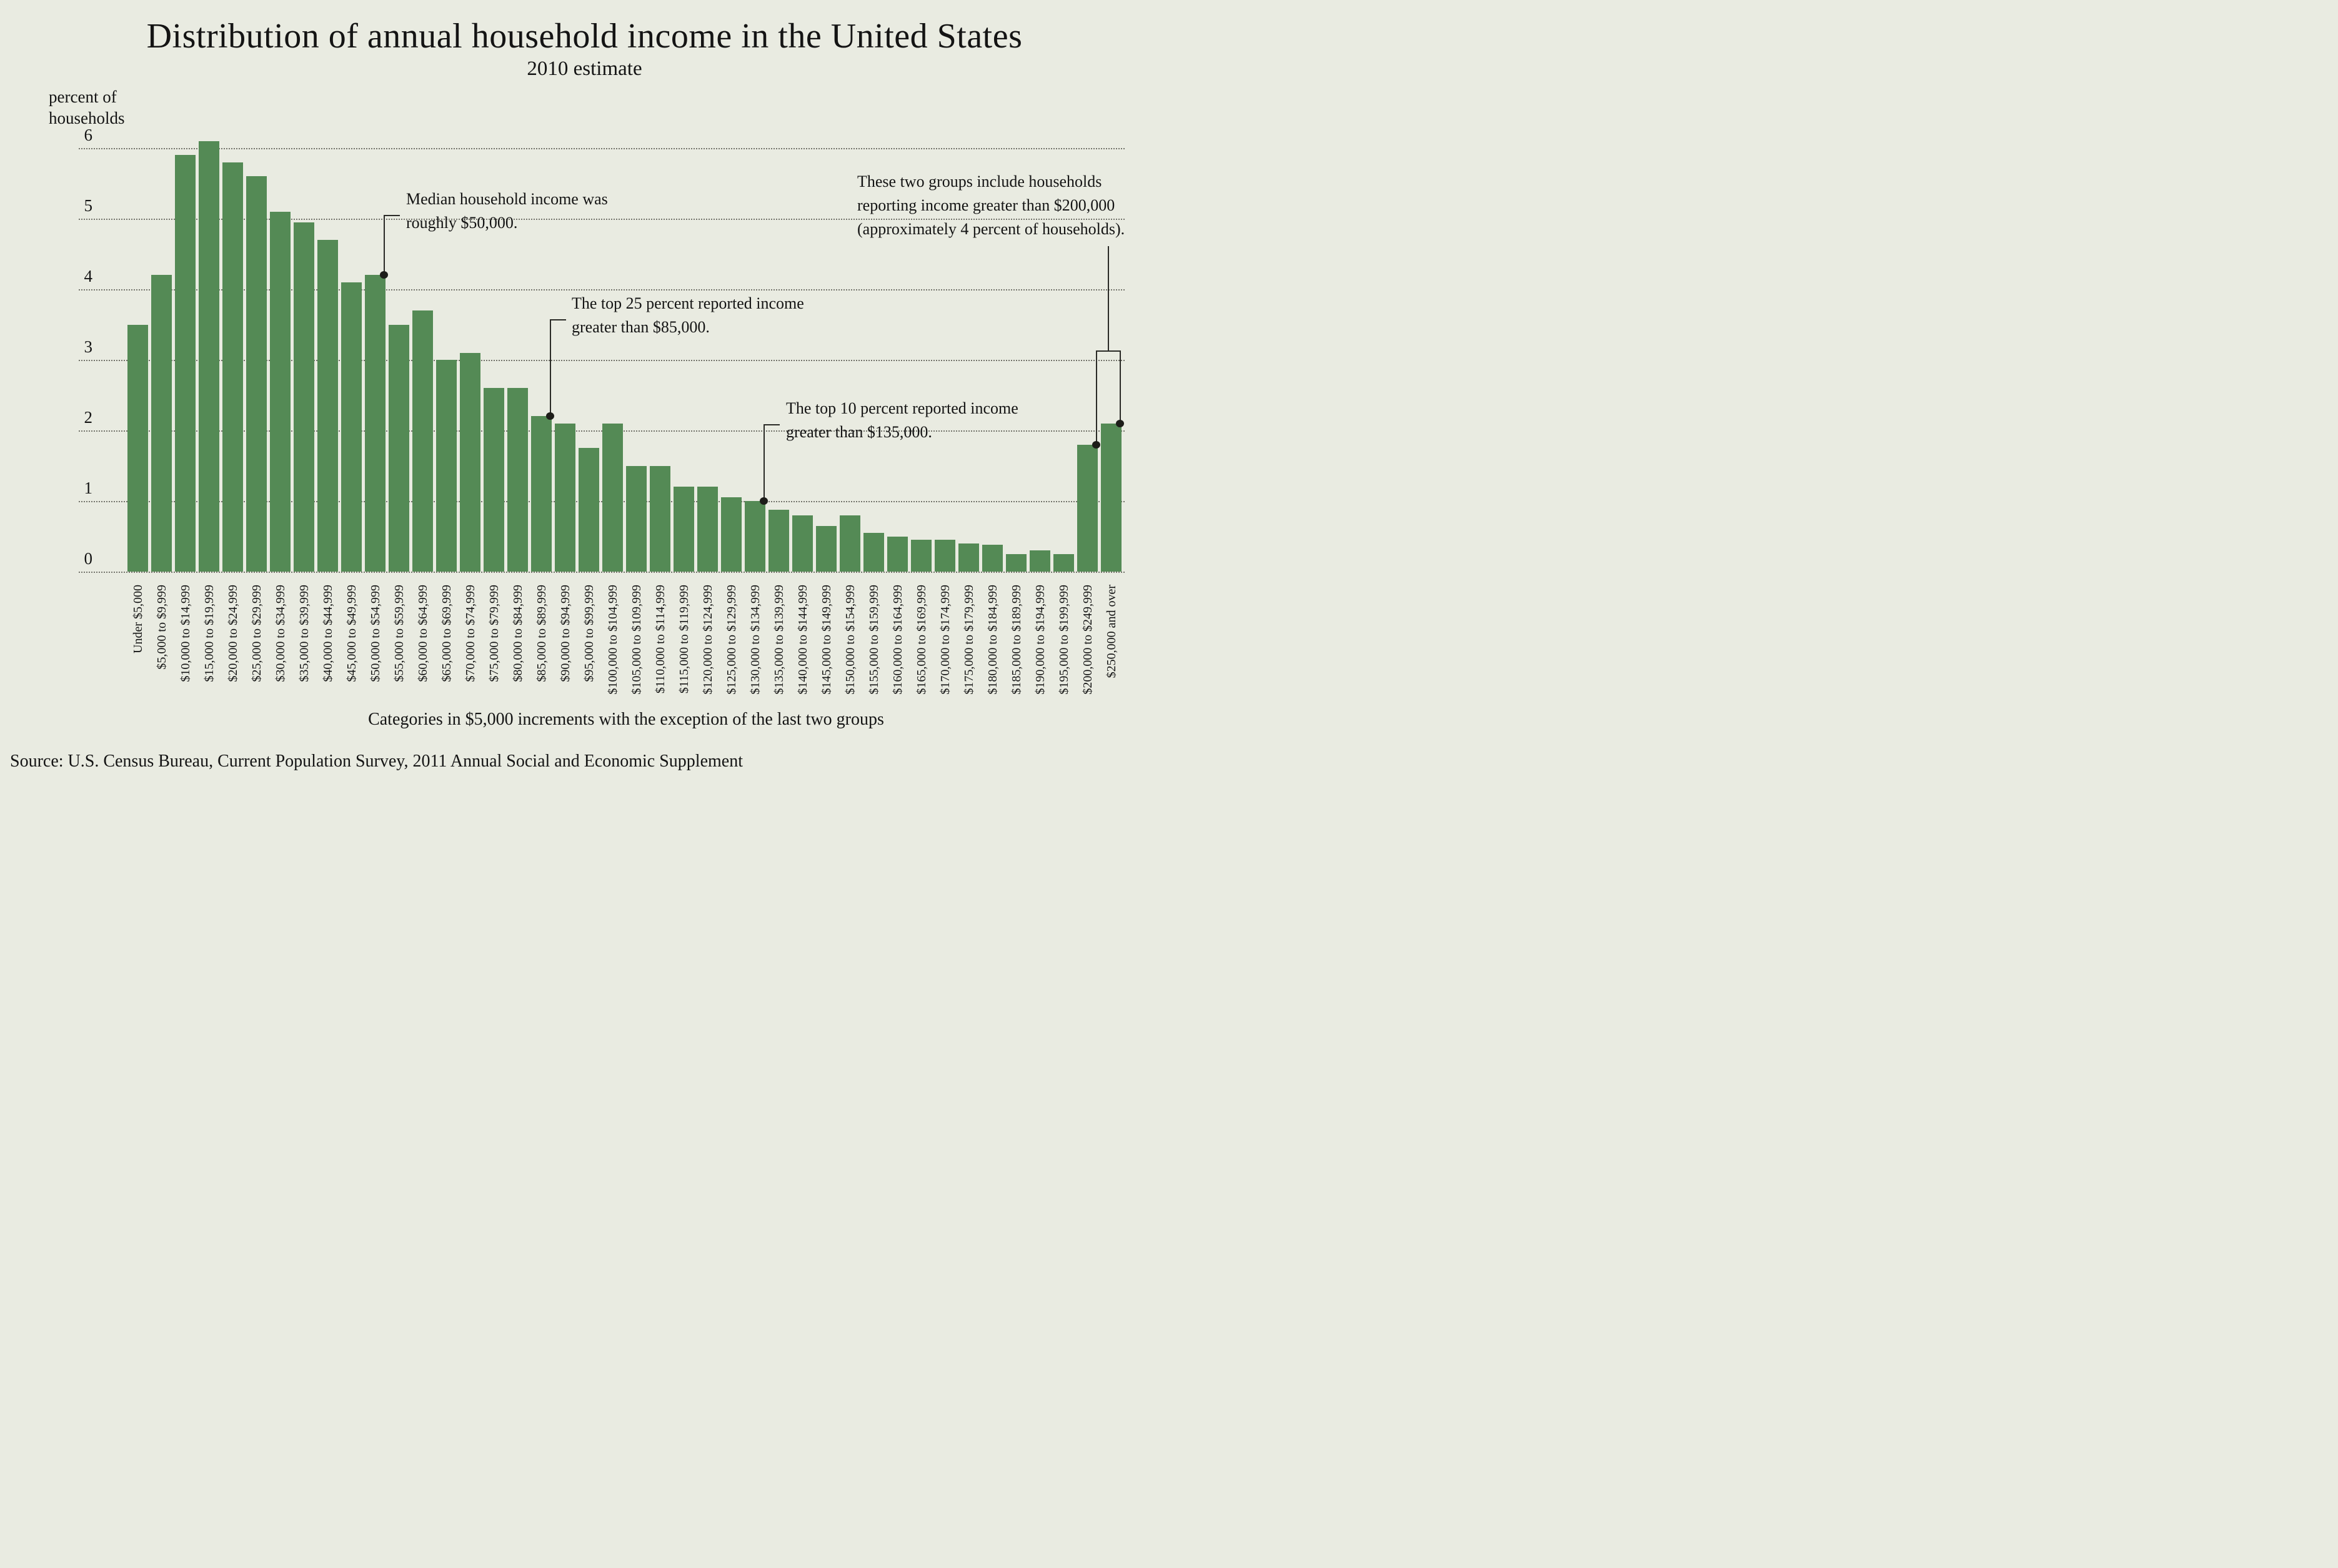 The image size is (2338, 1568). I want to click on x-tick-label: $50,000 to $54,999, so click(375, 633).